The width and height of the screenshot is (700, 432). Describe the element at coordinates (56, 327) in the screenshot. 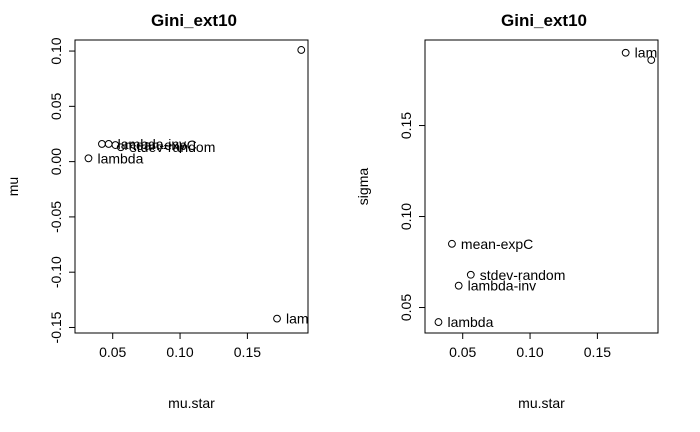

I see `y-tick-label: -0.15` at that location.